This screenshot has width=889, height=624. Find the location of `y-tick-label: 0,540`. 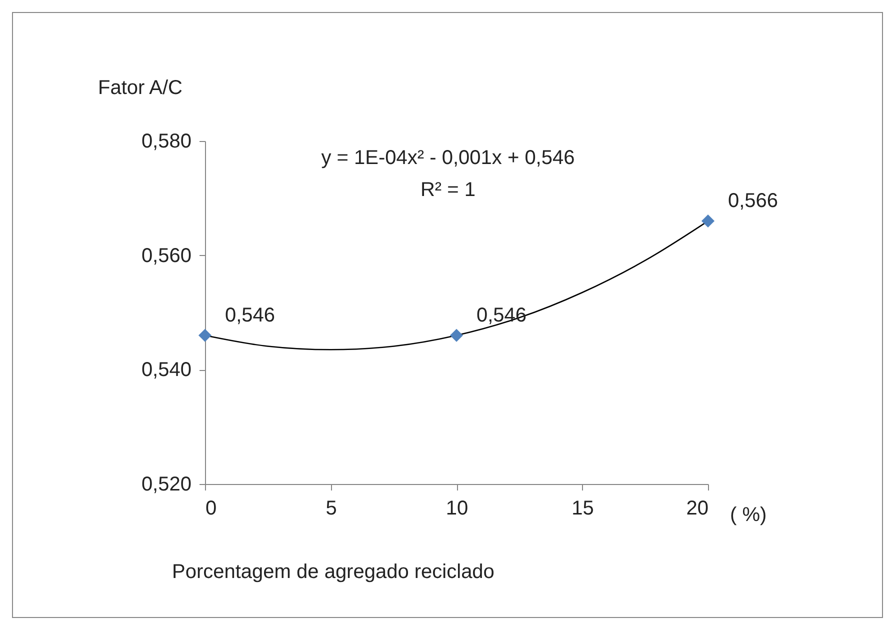

y-tick-label: 0,540 is located at coordinates (166, 370).